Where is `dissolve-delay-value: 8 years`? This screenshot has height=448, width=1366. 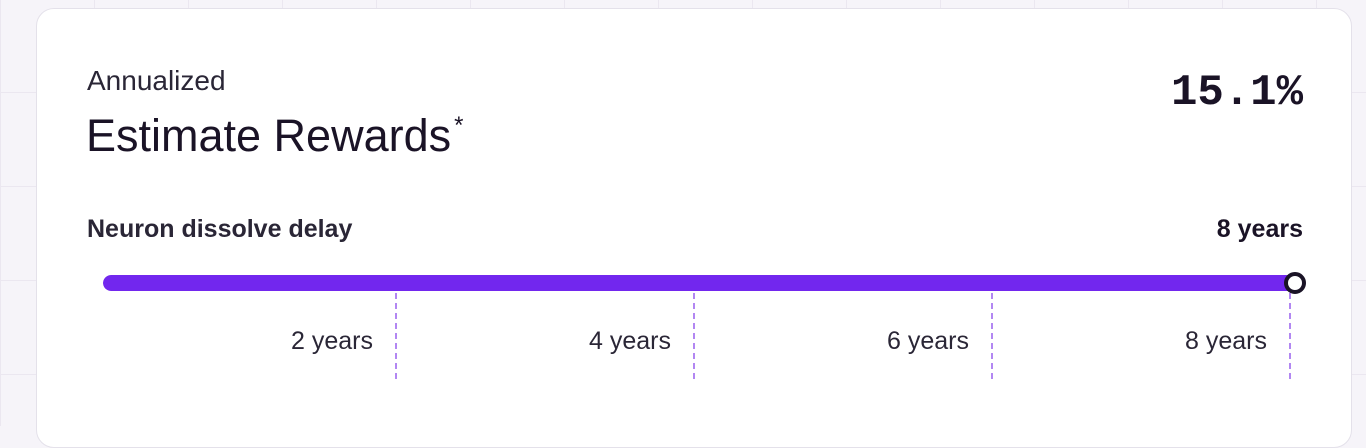
dissolve-delay-value: 8 years is located at coordinates (1259, 229).